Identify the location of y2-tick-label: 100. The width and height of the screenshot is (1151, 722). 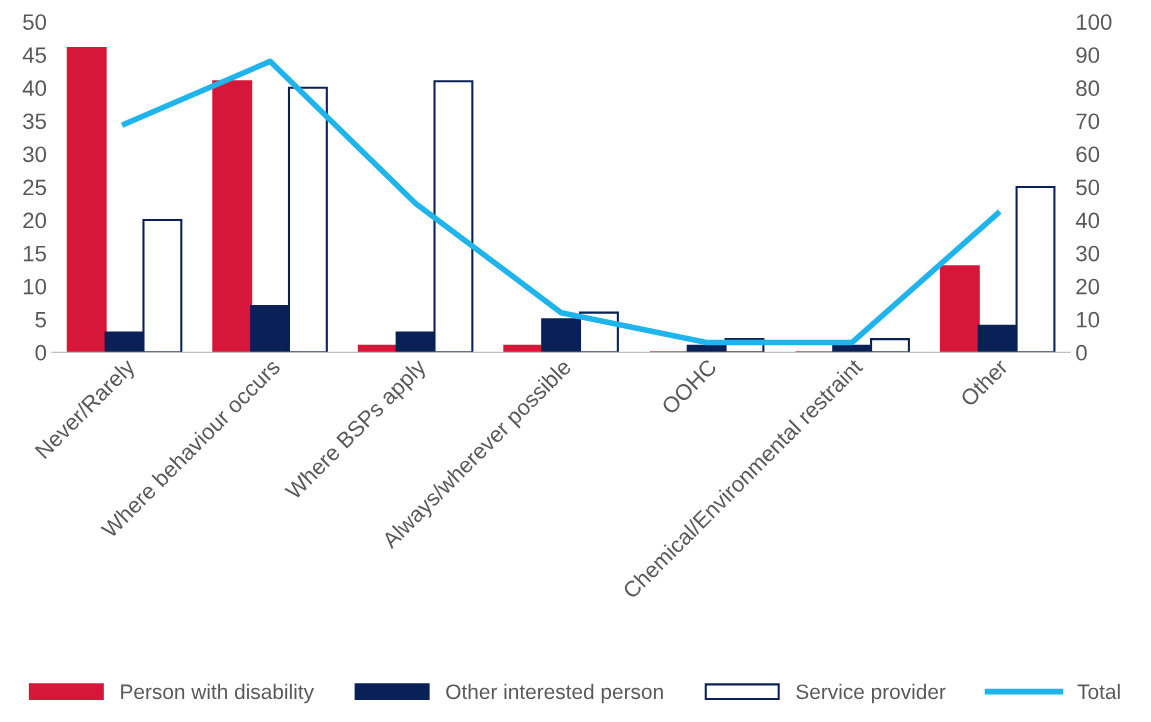
(1094, 22).